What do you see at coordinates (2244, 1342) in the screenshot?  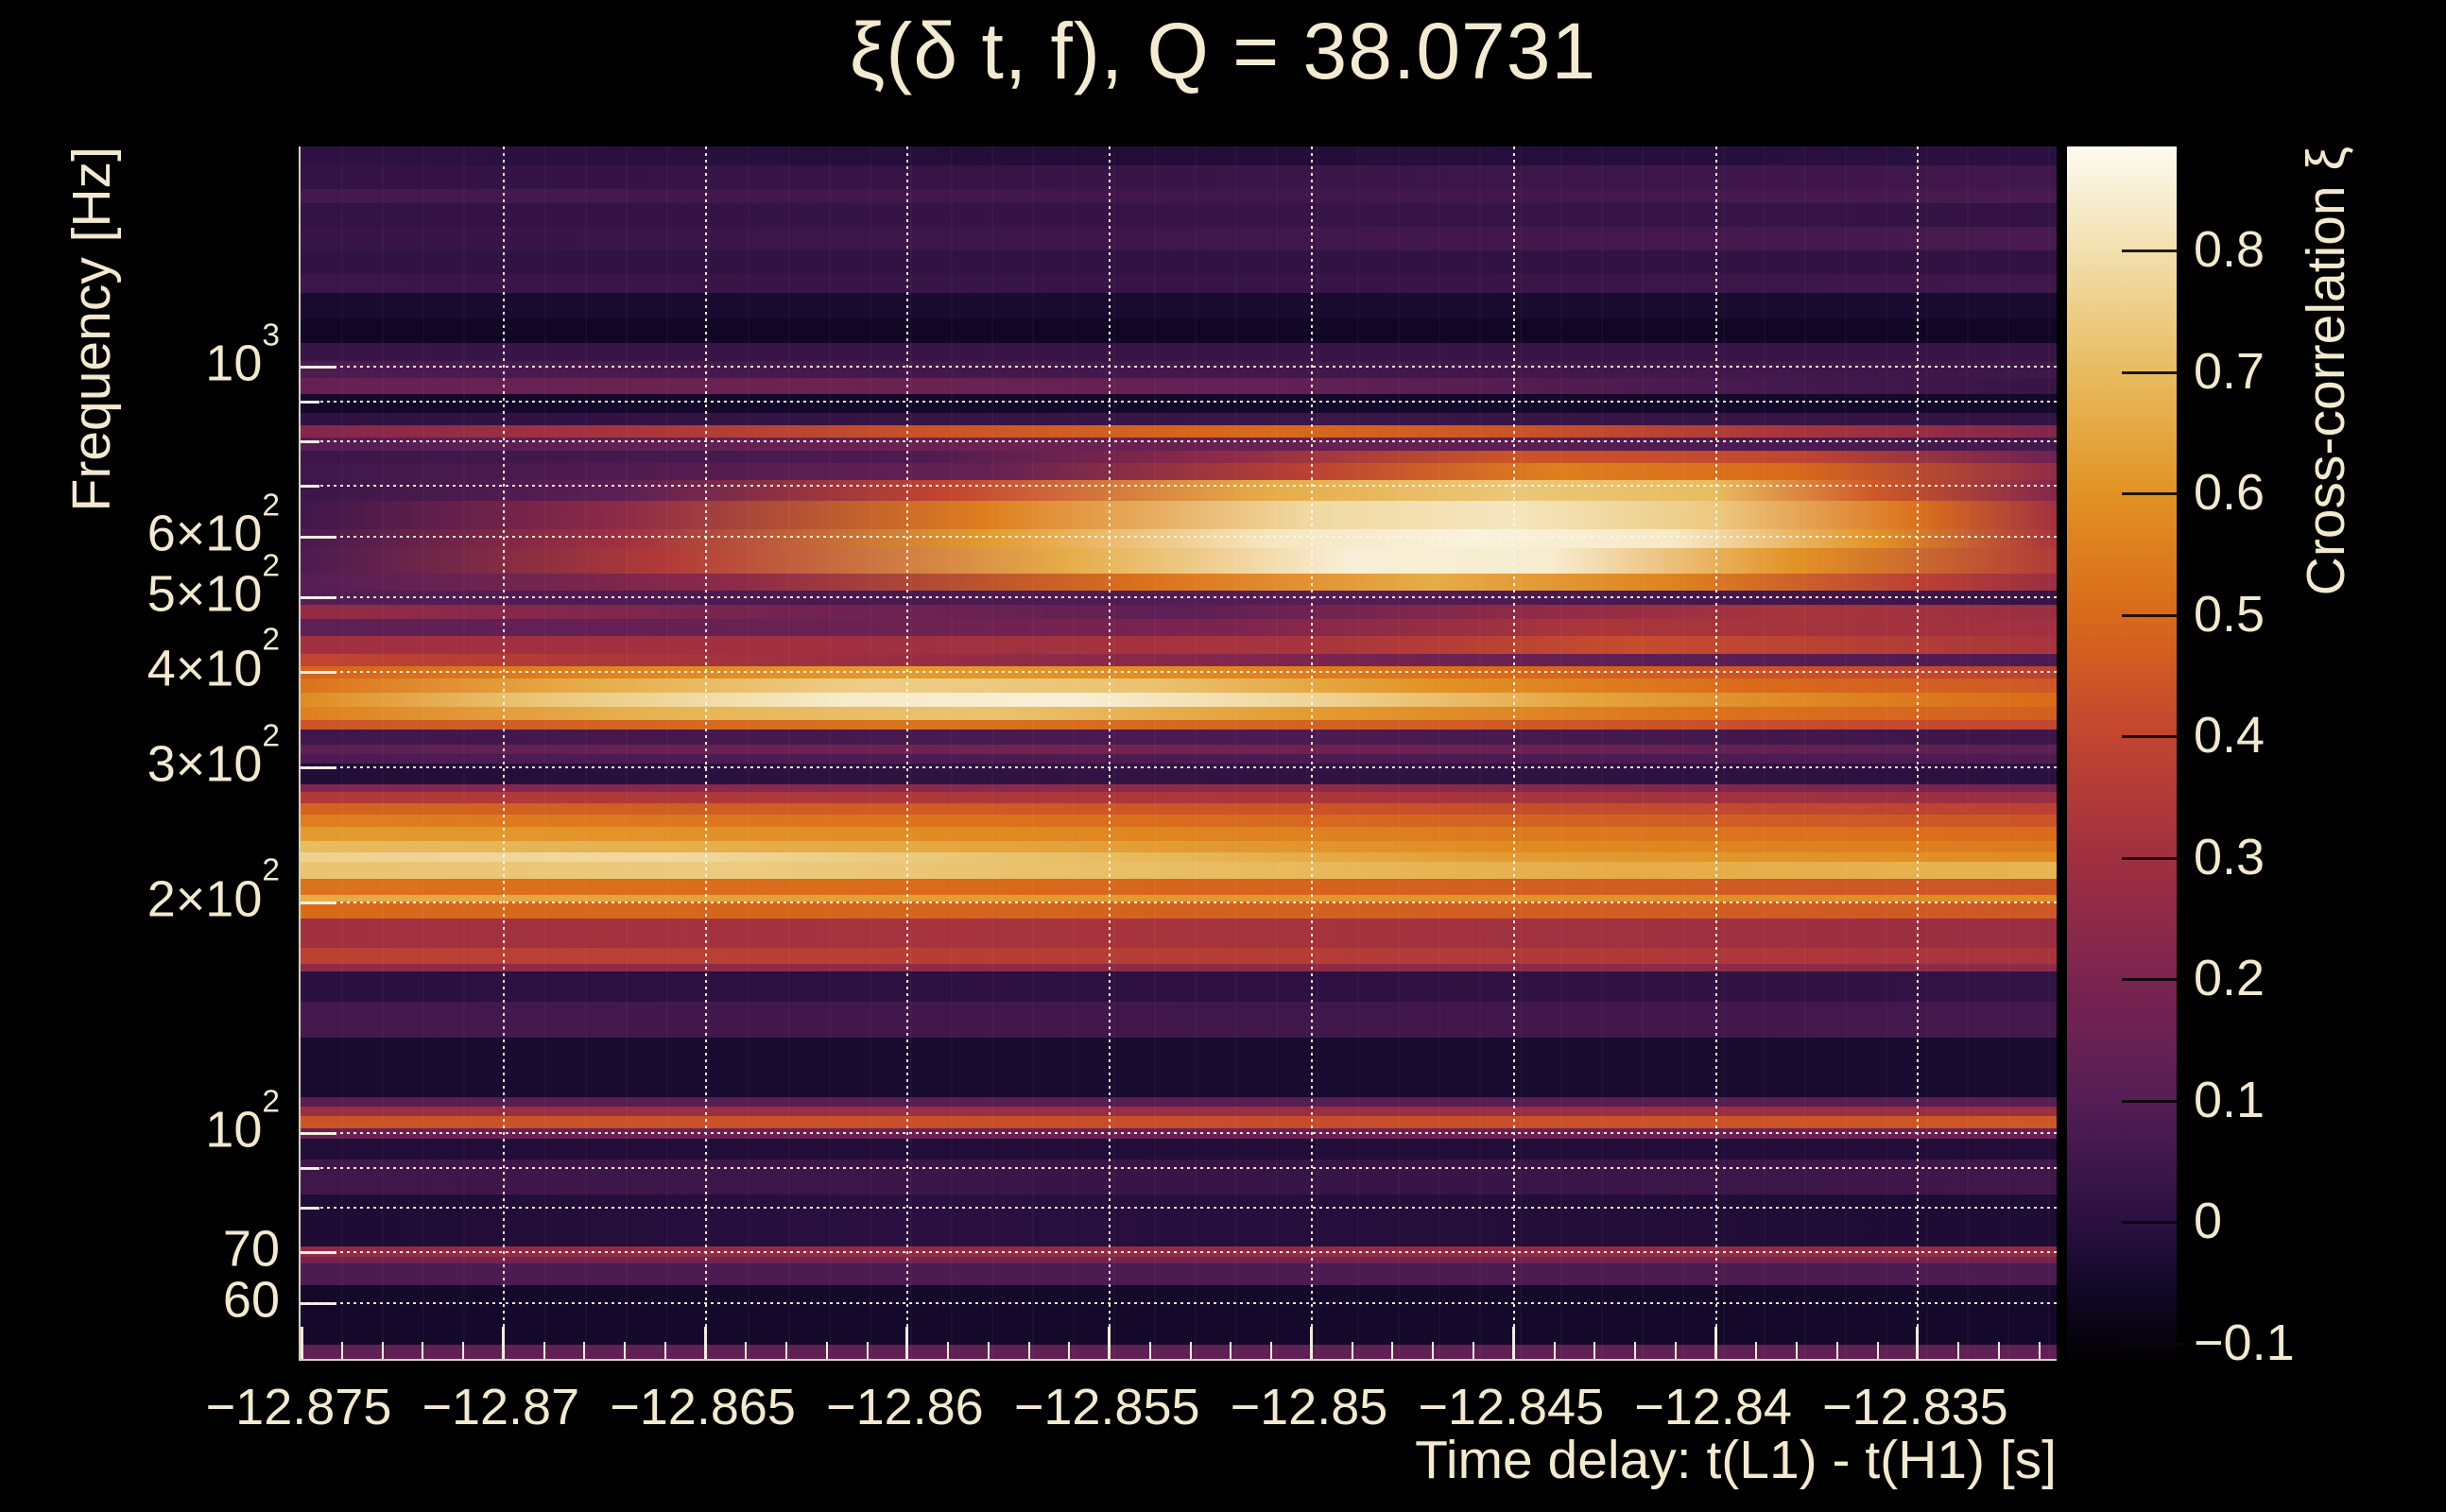 I see `colorbar-tick-label: −0.1` at bounding box center [2244, 1342].